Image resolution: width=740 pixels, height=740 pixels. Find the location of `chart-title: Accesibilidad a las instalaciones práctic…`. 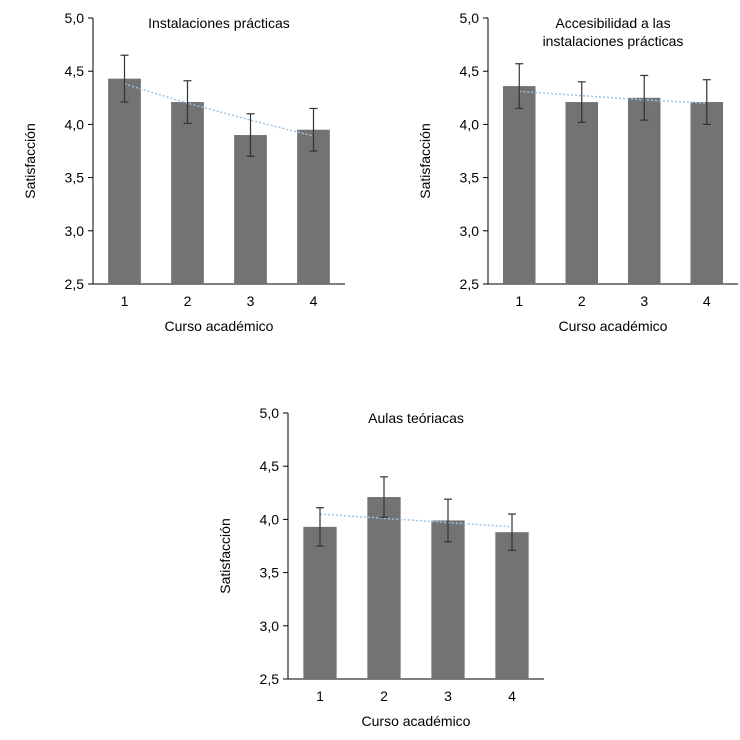

chart-title: Accesibilidad a las instalaciones práctic… is located at coordinates (613, 32).